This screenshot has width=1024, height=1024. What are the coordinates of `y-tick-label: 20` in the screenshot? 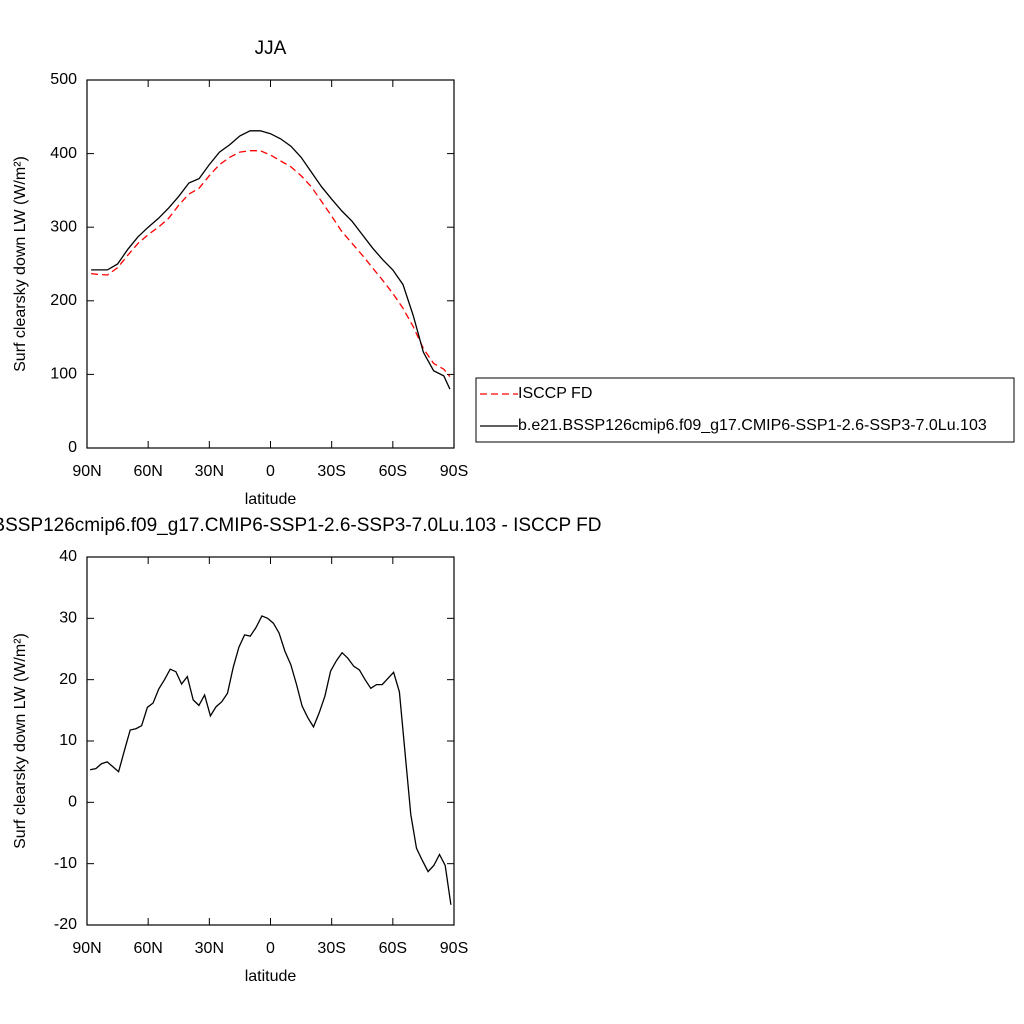 It's located at (68, 679).